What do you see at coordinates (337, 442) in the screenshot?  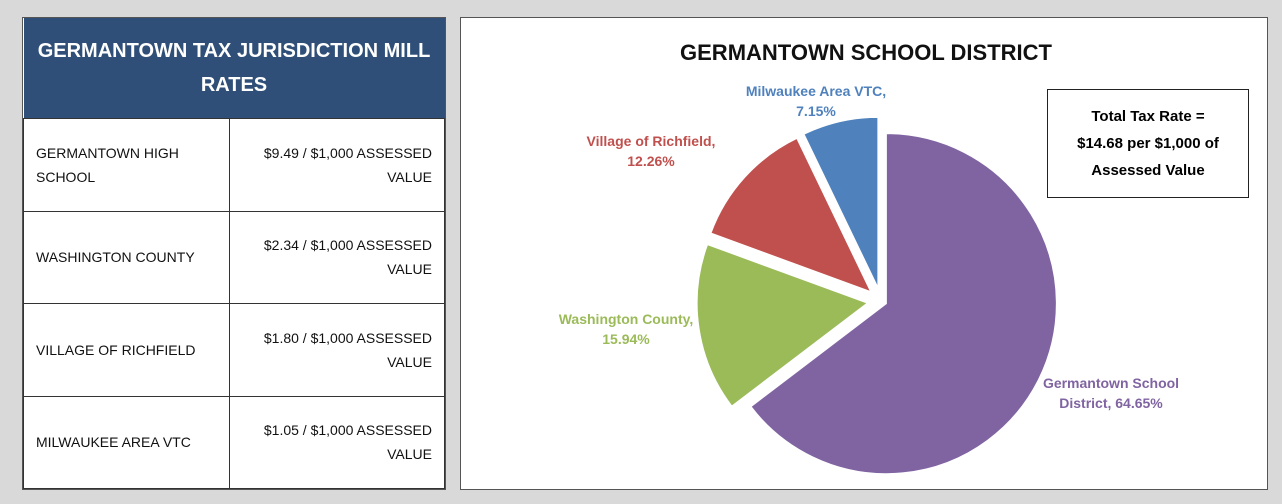 I see `rate-cell: $1.05 / $1,000 ASSESSED VALUE` at bounding box center [337, 442].